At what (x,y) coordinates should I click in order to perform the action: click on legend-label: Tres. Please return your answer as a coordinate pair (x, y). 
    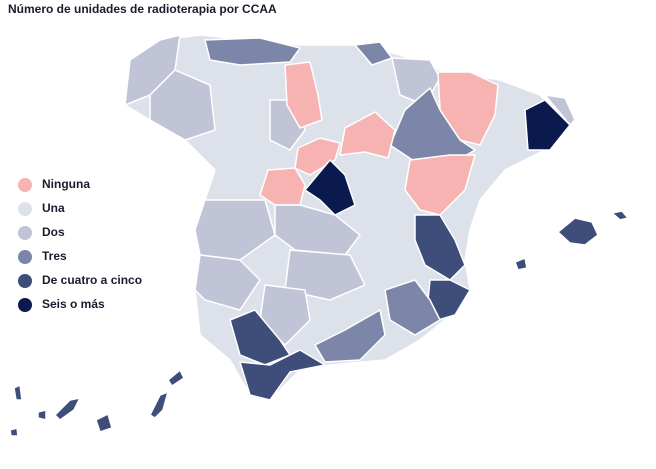
    Looking at the image, I should click on (54, 256).